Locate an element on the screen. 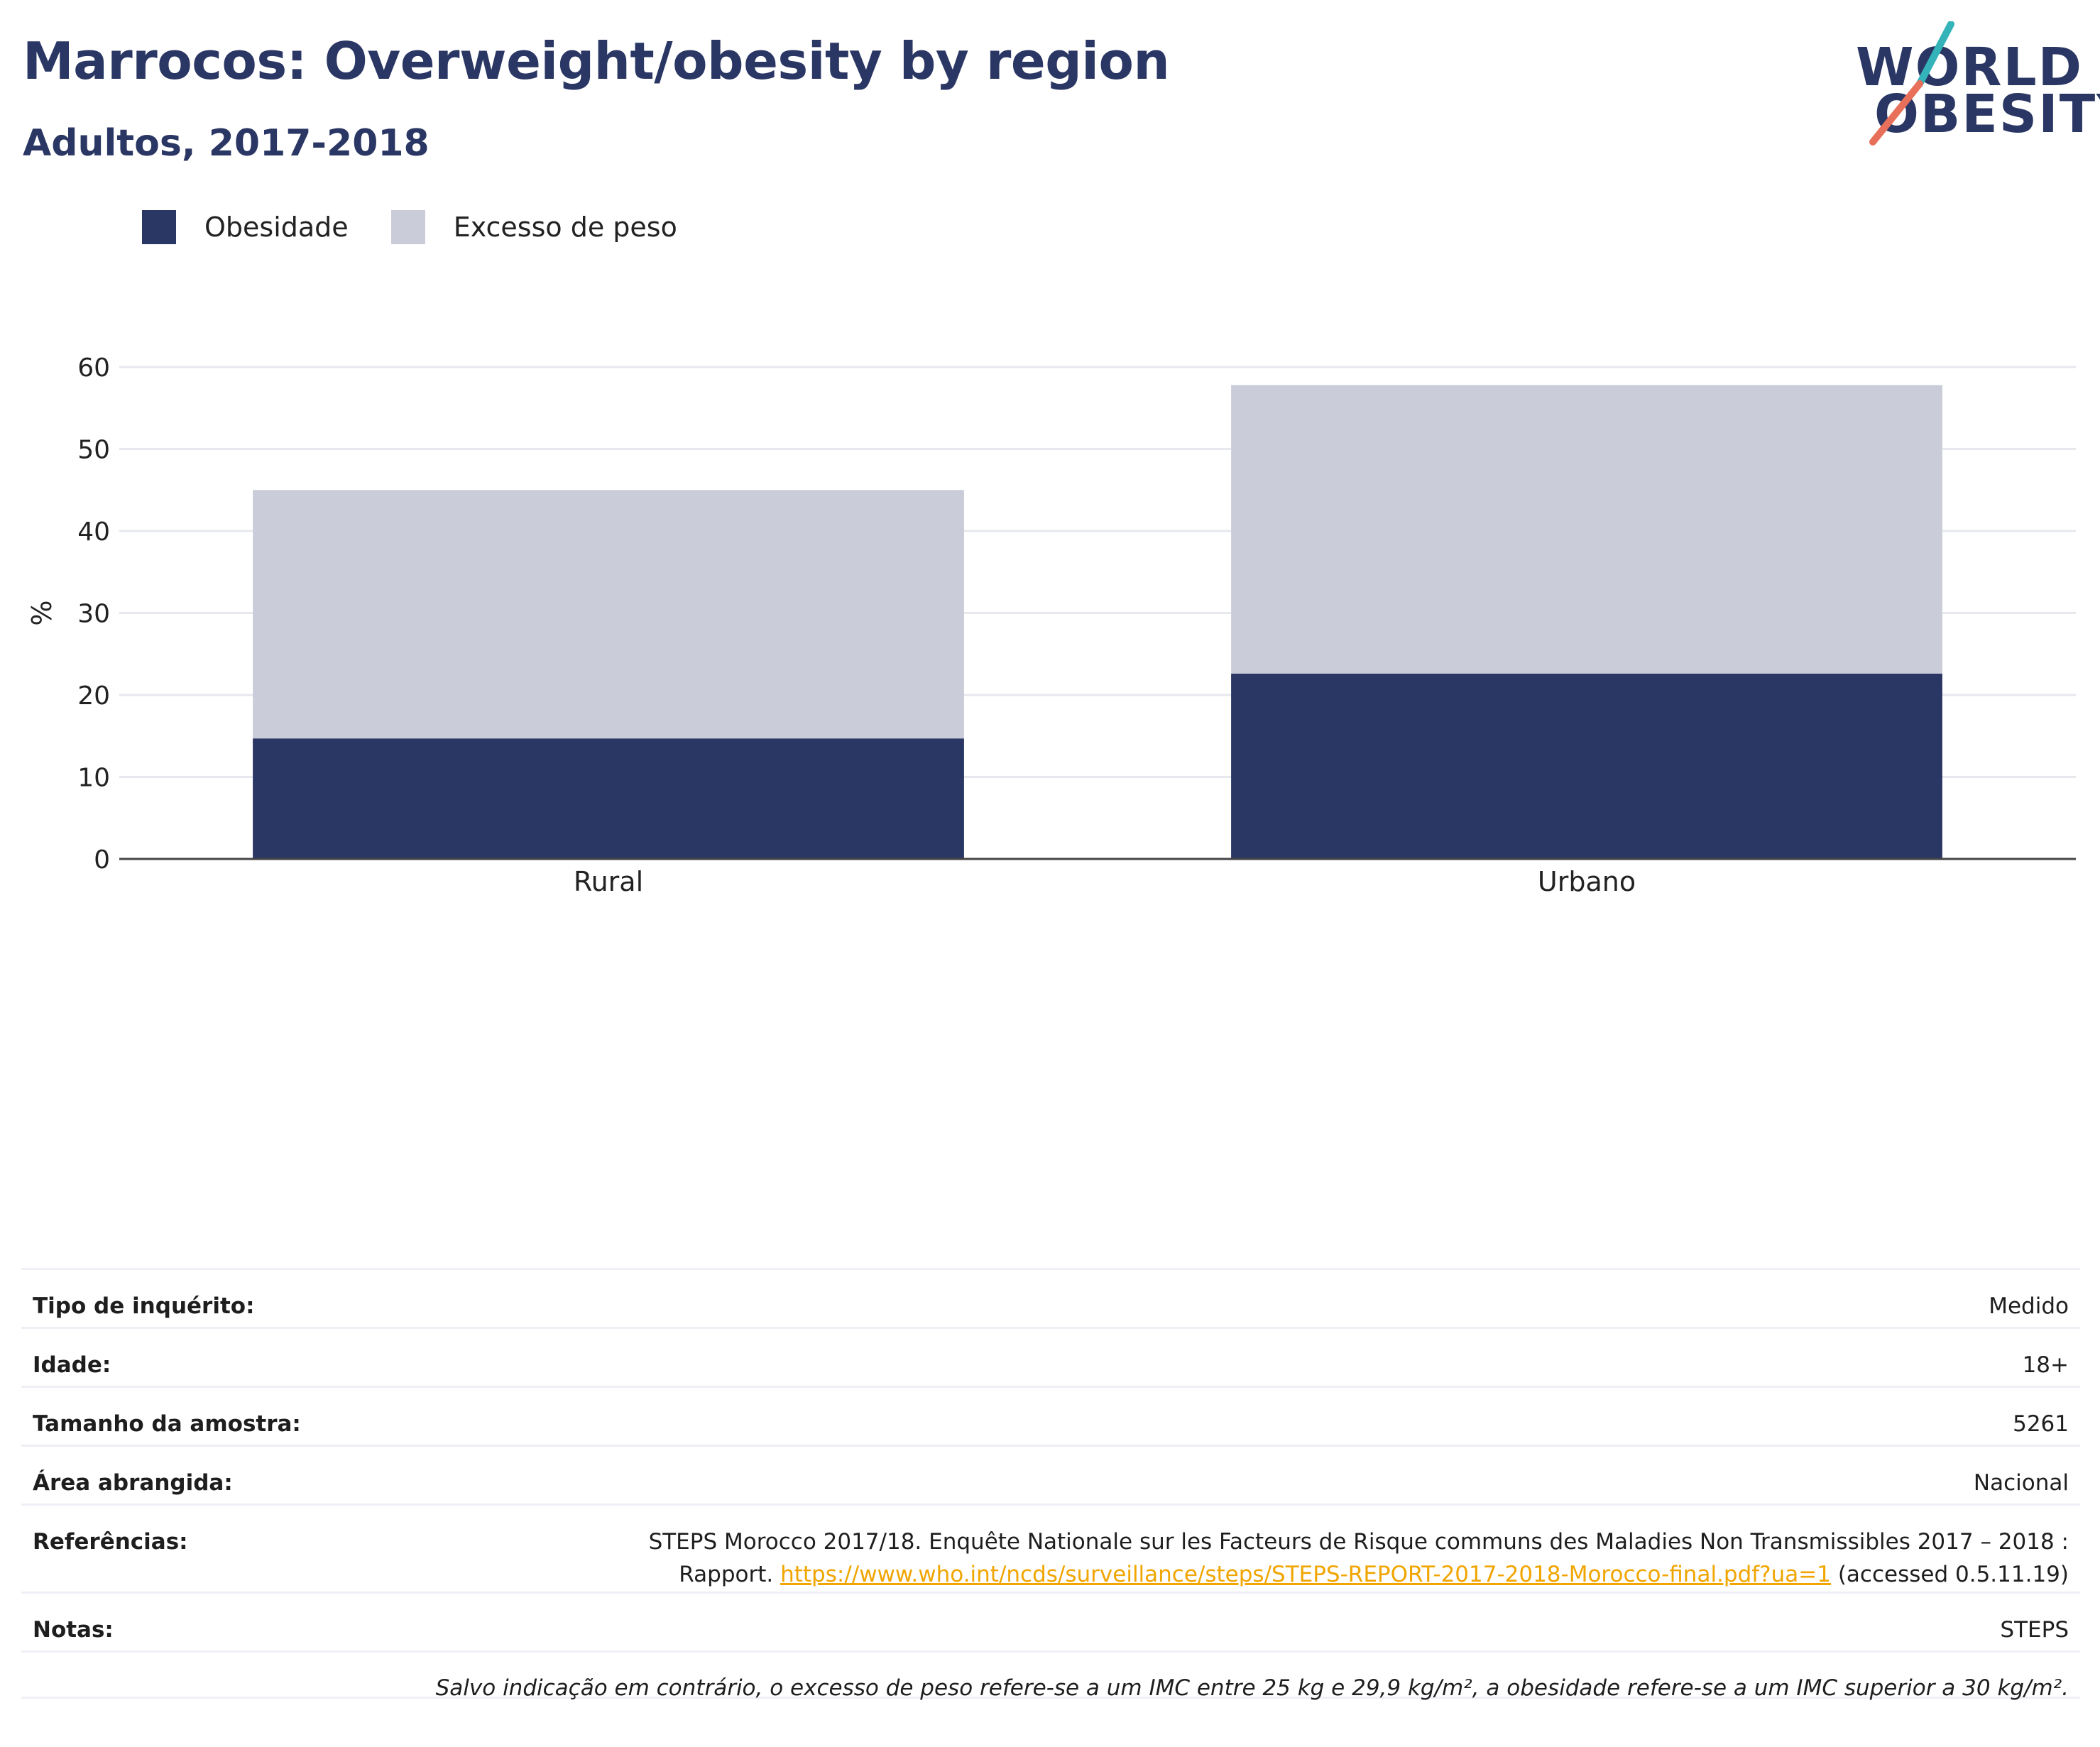 This screenshot has width=2100, height=1747. x-tick-label: Rural is located at coordinates (608, 881).